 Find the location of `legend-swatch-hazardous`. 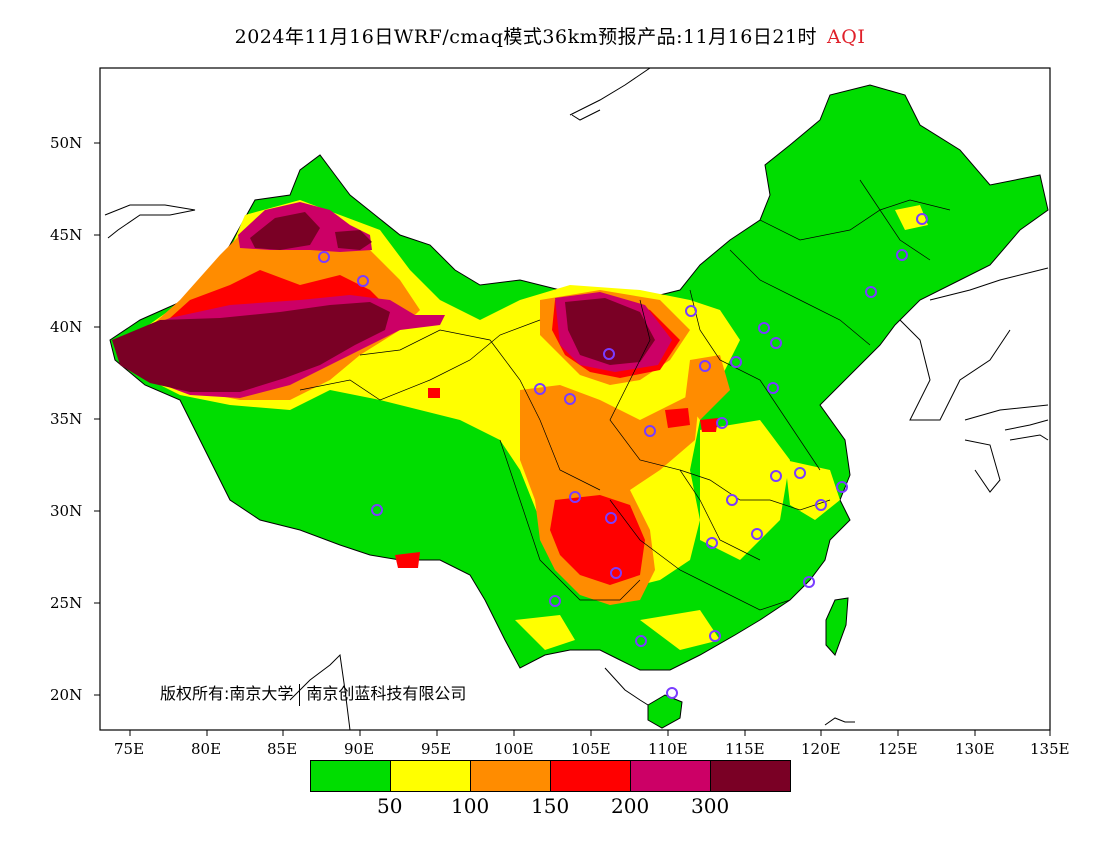

legend-swatch-hazardous is located at coordinates (750, 776).